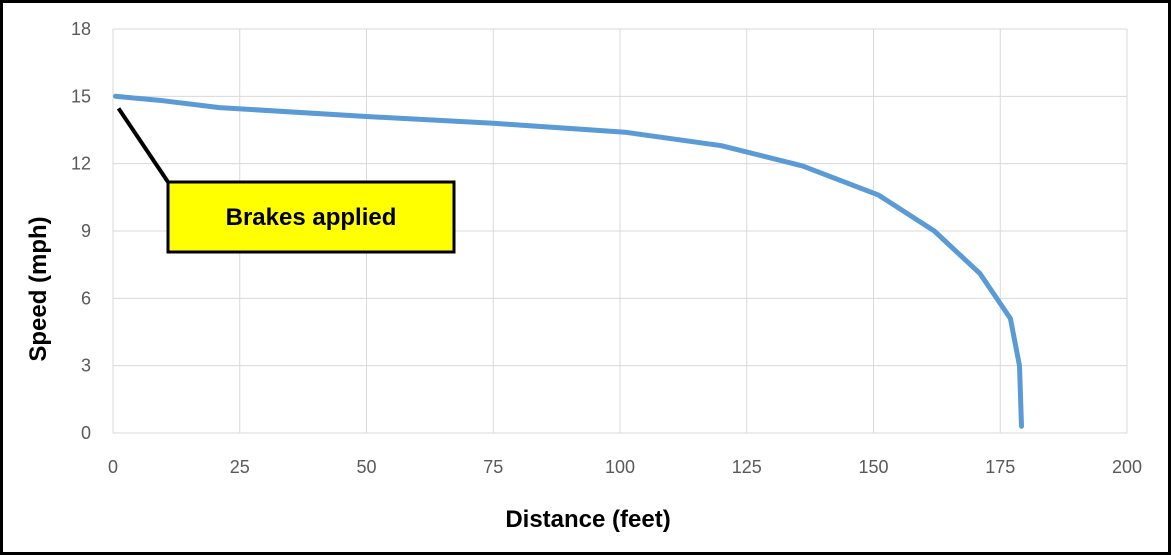 The height and width of the screenshot is (555, 1171). Describe the element at coordinates (86, 231) in the screenshot. I see `y-tick-label: 9` at that location.